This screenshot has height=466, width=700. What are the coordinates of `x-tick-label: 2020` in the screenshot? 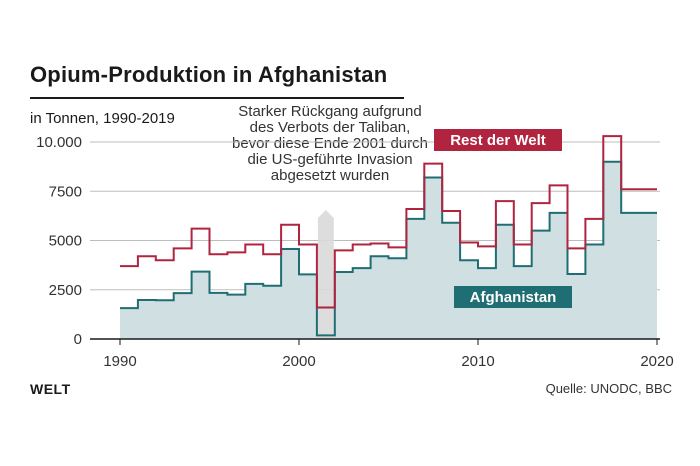 It's located at (656, 361).